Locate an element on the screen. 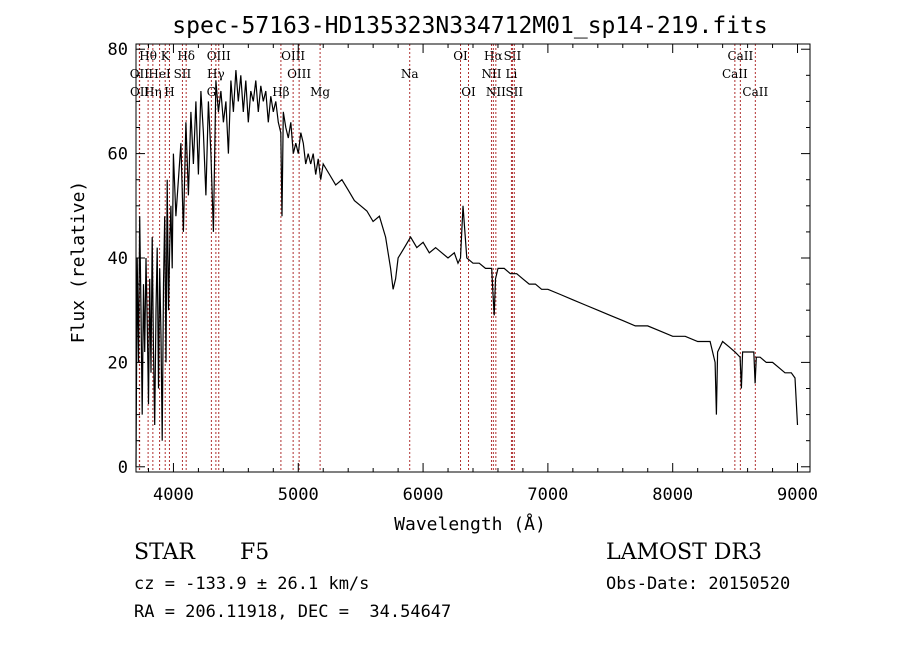  line-label-23: Li is located at coordinates (512, 74).